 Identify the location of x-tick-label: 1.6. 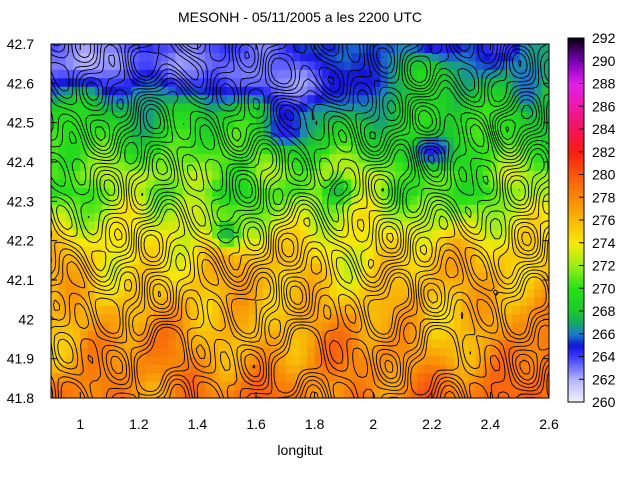
(256, 424).